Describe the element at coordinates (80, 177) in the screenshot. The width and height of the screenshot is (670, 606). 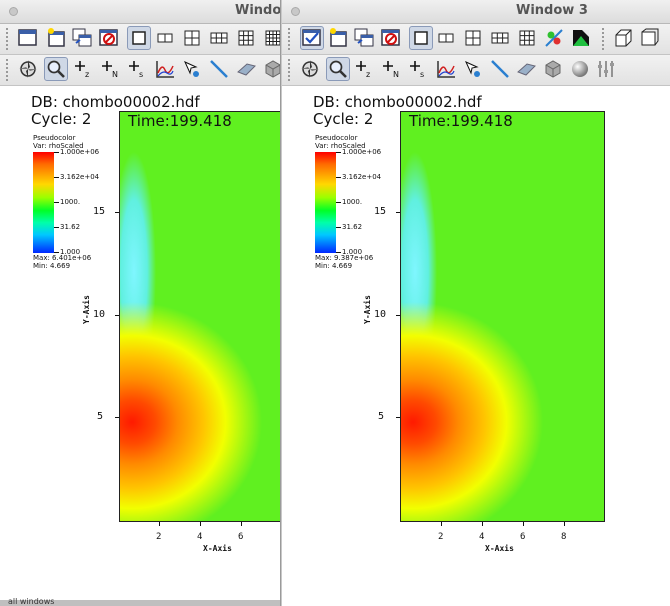
I see `color-bar-label: 3.162e+04` at that location.